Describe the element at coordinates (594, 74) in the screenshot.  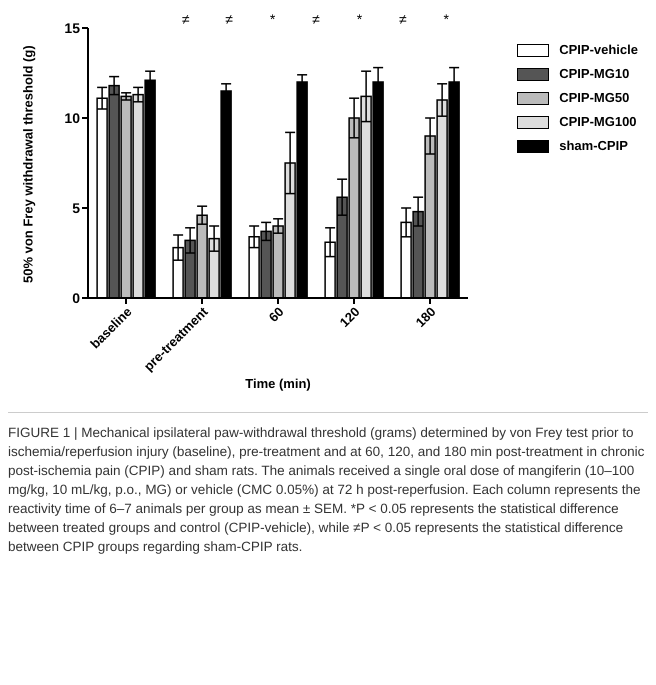
I see `legend-label: CPIP-MG10` at that location.